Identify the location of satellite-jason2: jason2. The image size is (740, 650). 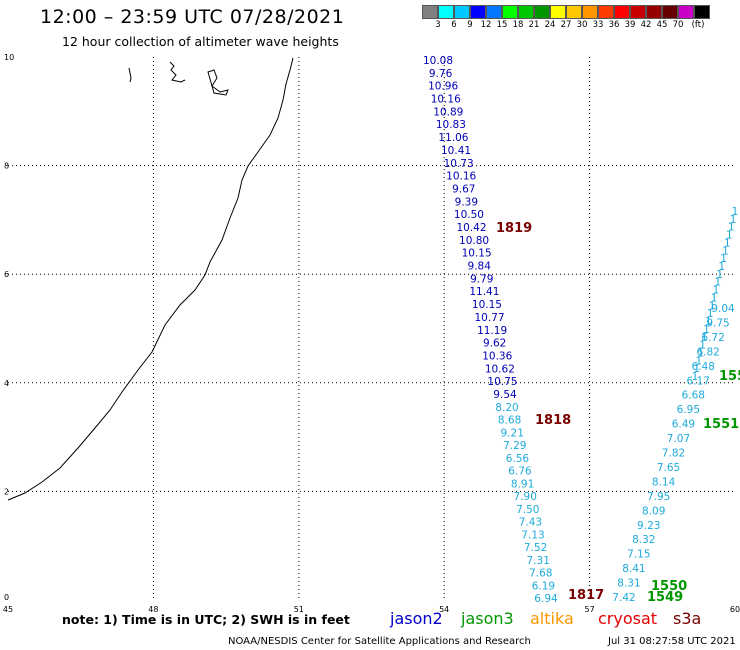
(416, 618).